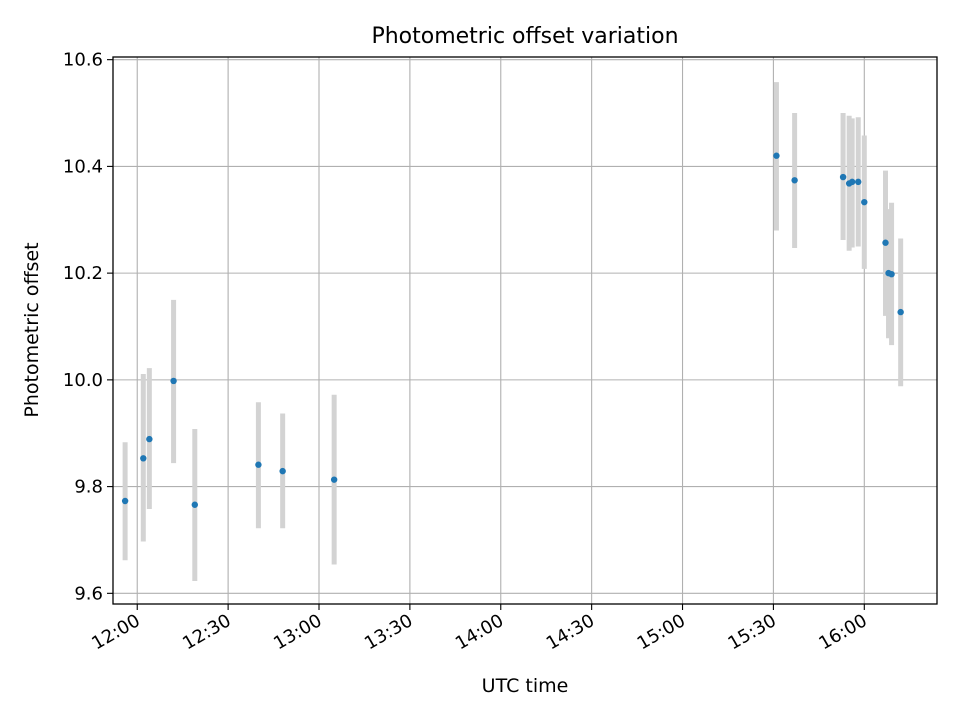 This screenshot has height=720, width=960. What do you see at coordinates (88, 327) in the screenshot?
I see `y-axis-ticks: 9.6 9.8 10.0 10.2 10.4 10.6` at bounding box center [88, 327].